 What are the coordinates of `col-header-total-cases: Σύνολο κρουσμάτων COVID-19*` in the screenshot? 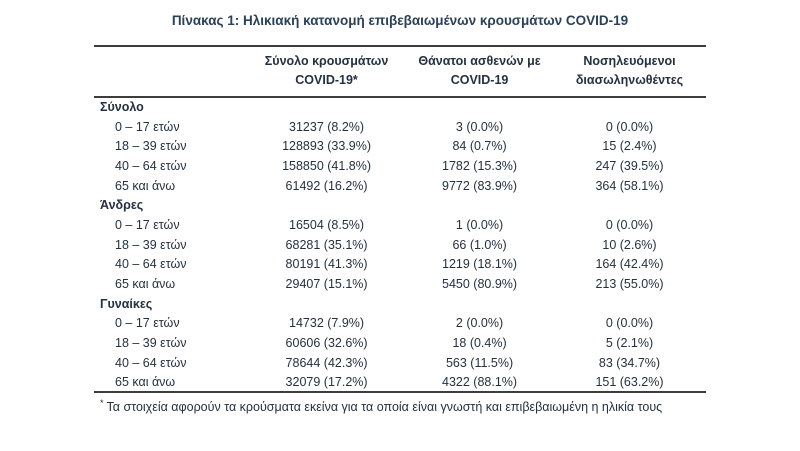 It's located at (327, 72).